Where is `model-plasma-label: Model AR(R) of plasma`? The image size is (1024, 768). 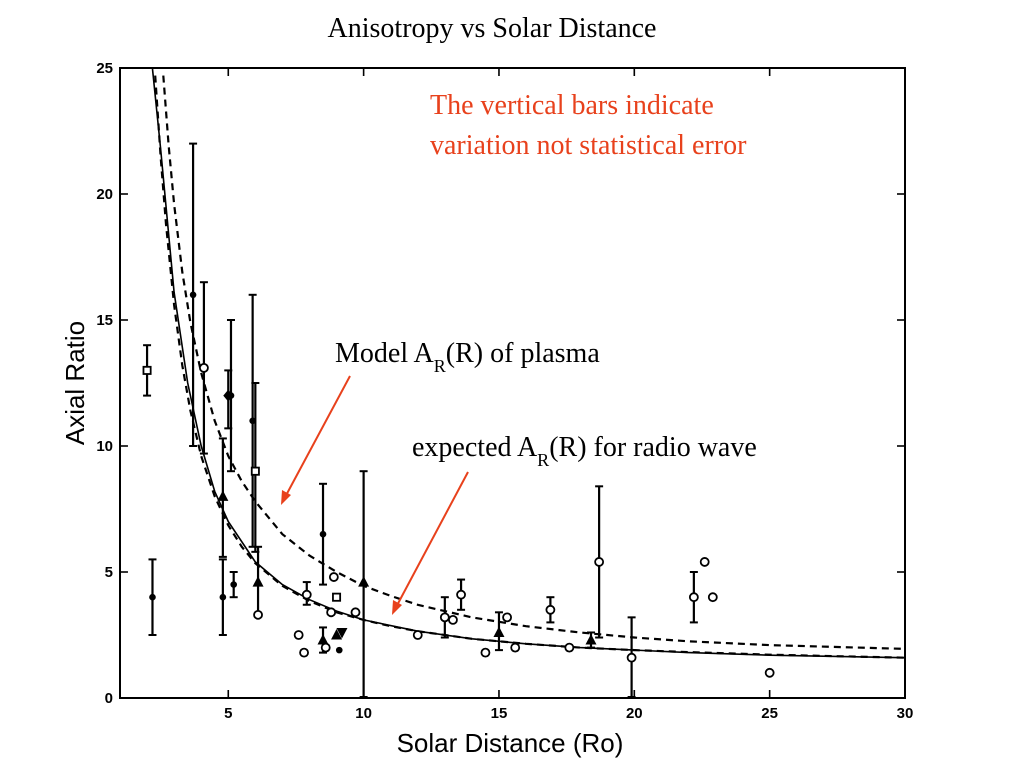 model-plasma-label: Model AR(R) of plasma is located at coordinates (467, 357).